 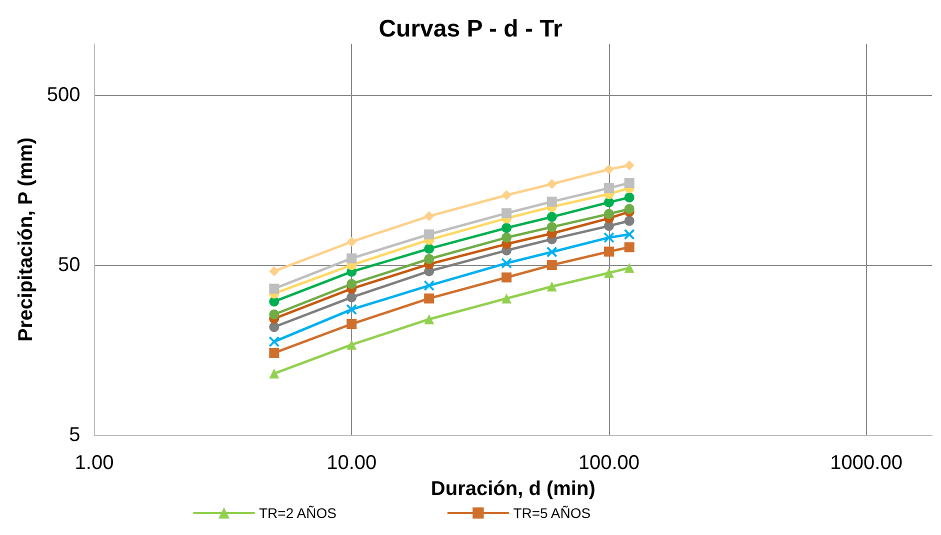 I want to click on x-tick-label: 1.00, so click(x=94, y=463).